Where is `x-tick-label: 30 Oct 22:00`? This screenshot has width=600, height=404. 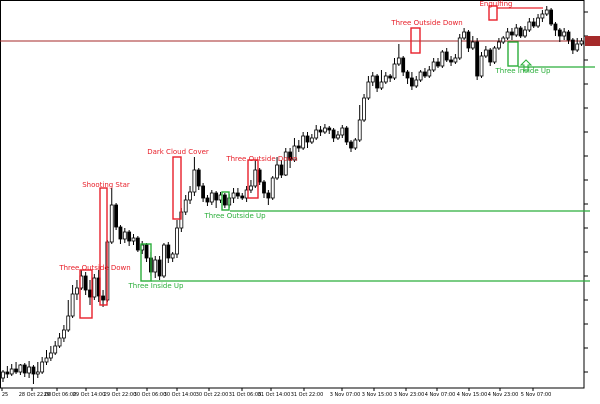
x-tick-label: 30 Oct 22:00 is located at coordinates (212, 395).